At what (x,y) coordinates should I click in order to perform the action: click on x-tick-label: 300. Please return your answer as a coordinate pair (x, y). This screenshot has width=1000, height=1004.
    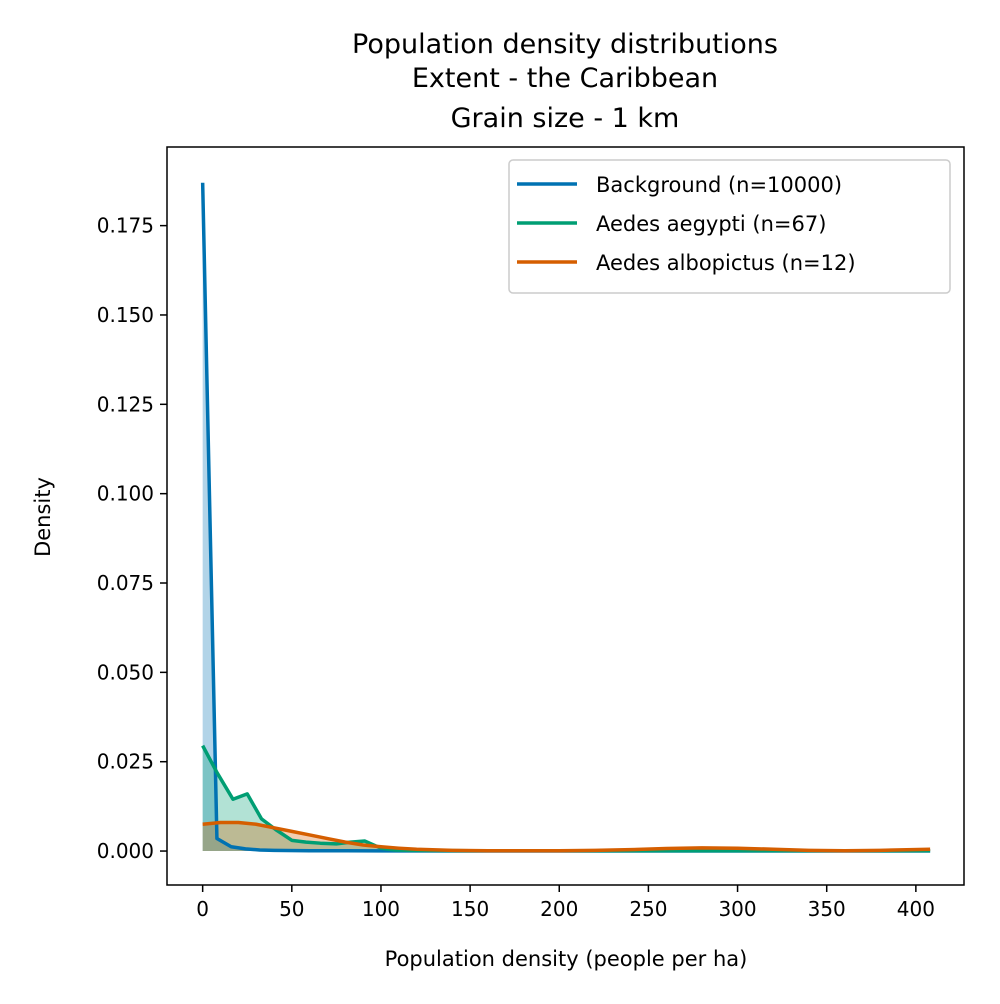
    Looking at the image, I should click on (737, 909).